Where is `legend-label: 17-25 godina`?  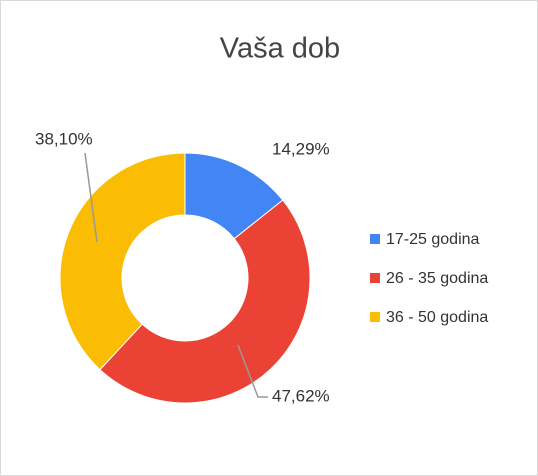
legend-label: 17-25 godina is located at coordinates (433, 239).